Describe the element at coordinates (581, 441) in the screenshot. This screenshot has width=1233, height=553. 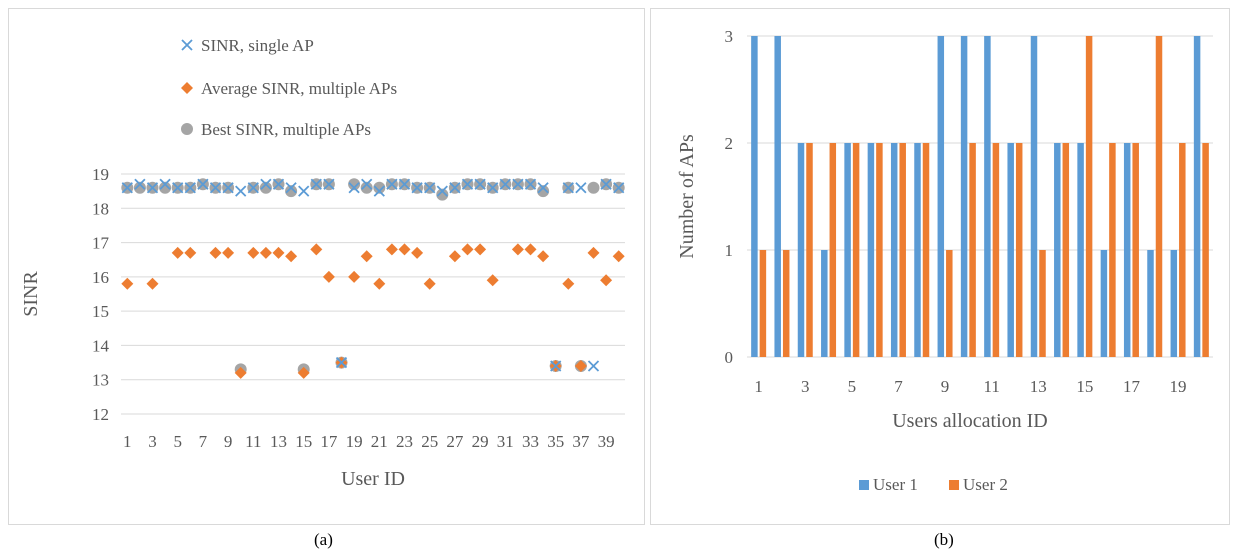
I see `x-tick-label: 37` at that location.